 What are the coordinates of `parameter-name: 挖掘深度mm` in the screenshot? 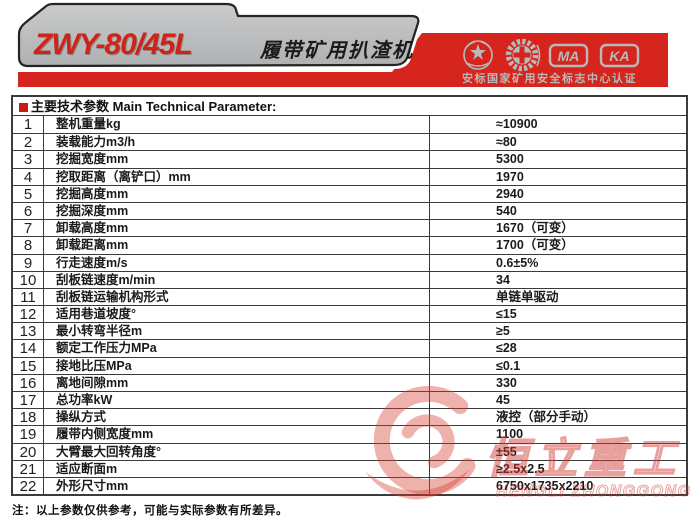 It's located at (237, 211).